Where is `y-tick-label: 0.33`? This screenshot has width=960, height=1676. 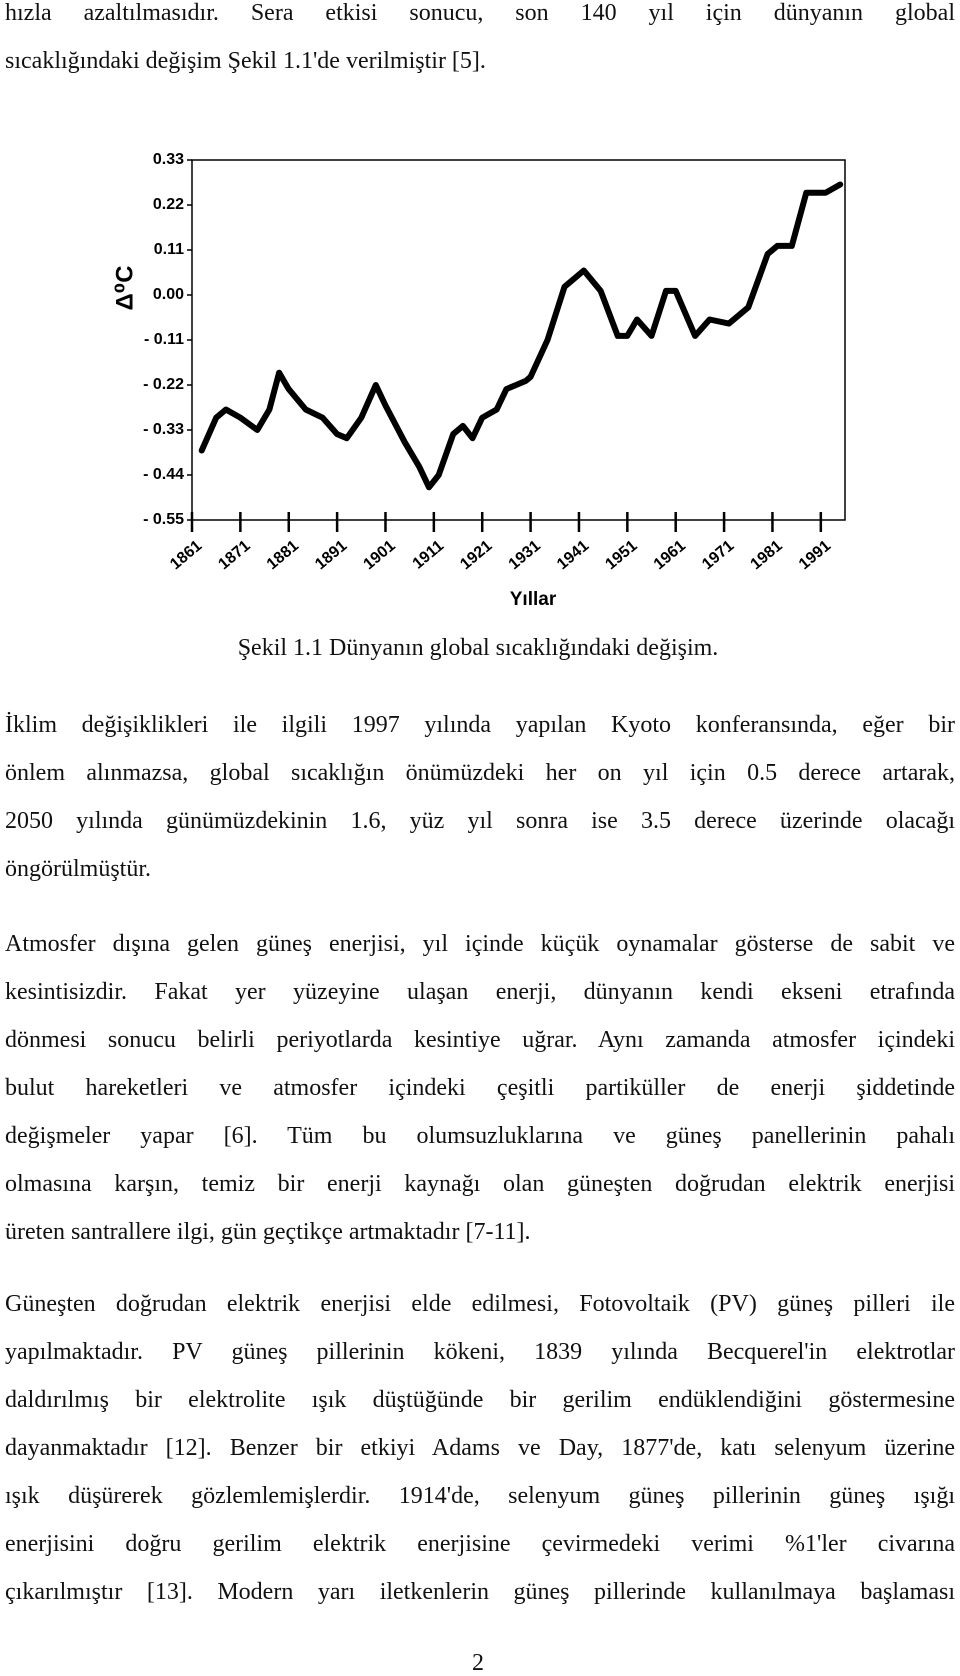
y-tick-label: 0.33 is located at coordinates (168, 159).